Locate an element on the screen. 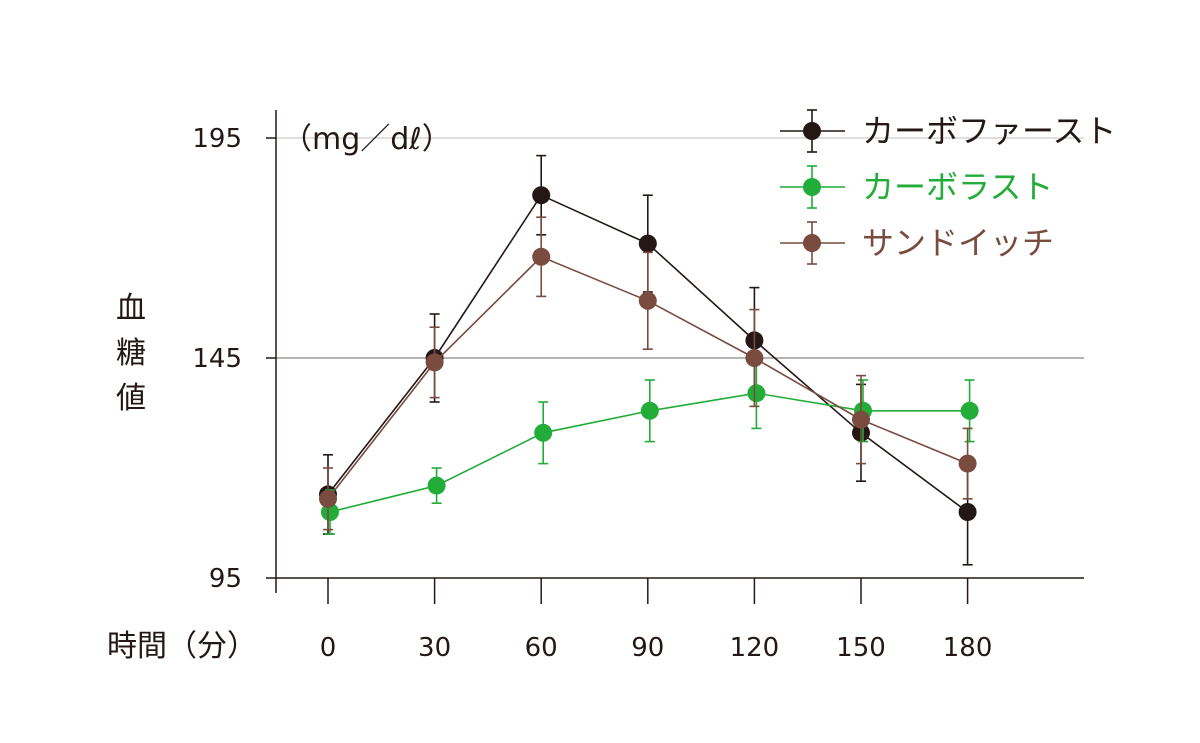 This screenshot has height=743, width=1200. legend-label: カーボラスト is located at coordinates (957, 187).